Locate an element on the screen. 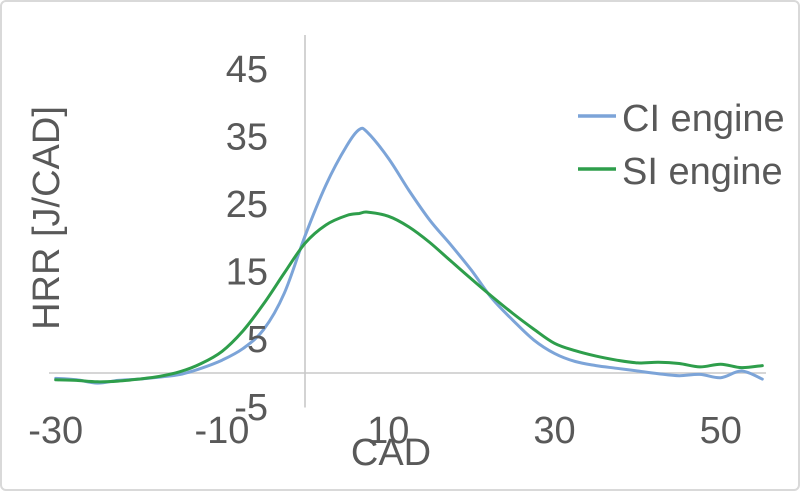 The image size is (800, 491). y-tick-label-15: 15 is located at coordinates (247, 273).